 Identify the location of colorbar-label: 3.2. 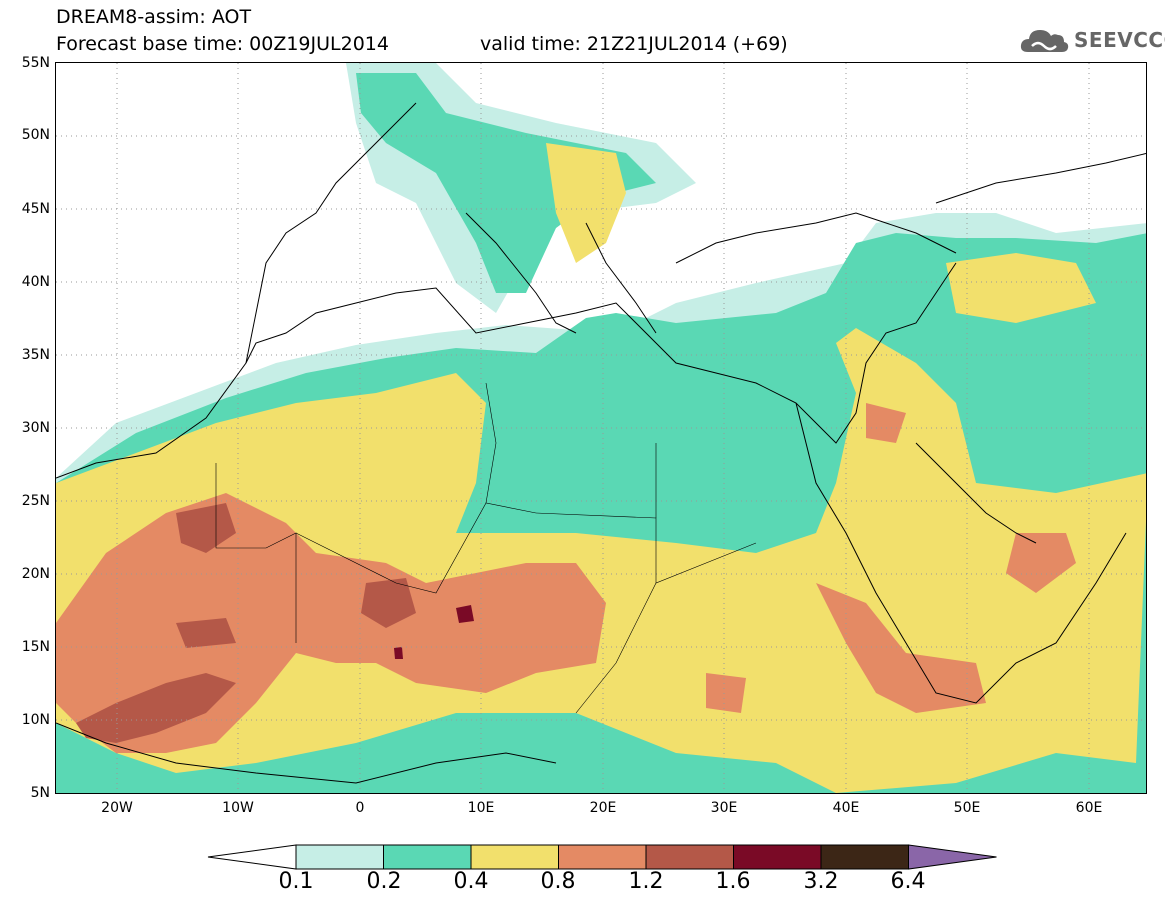
(821, 881).